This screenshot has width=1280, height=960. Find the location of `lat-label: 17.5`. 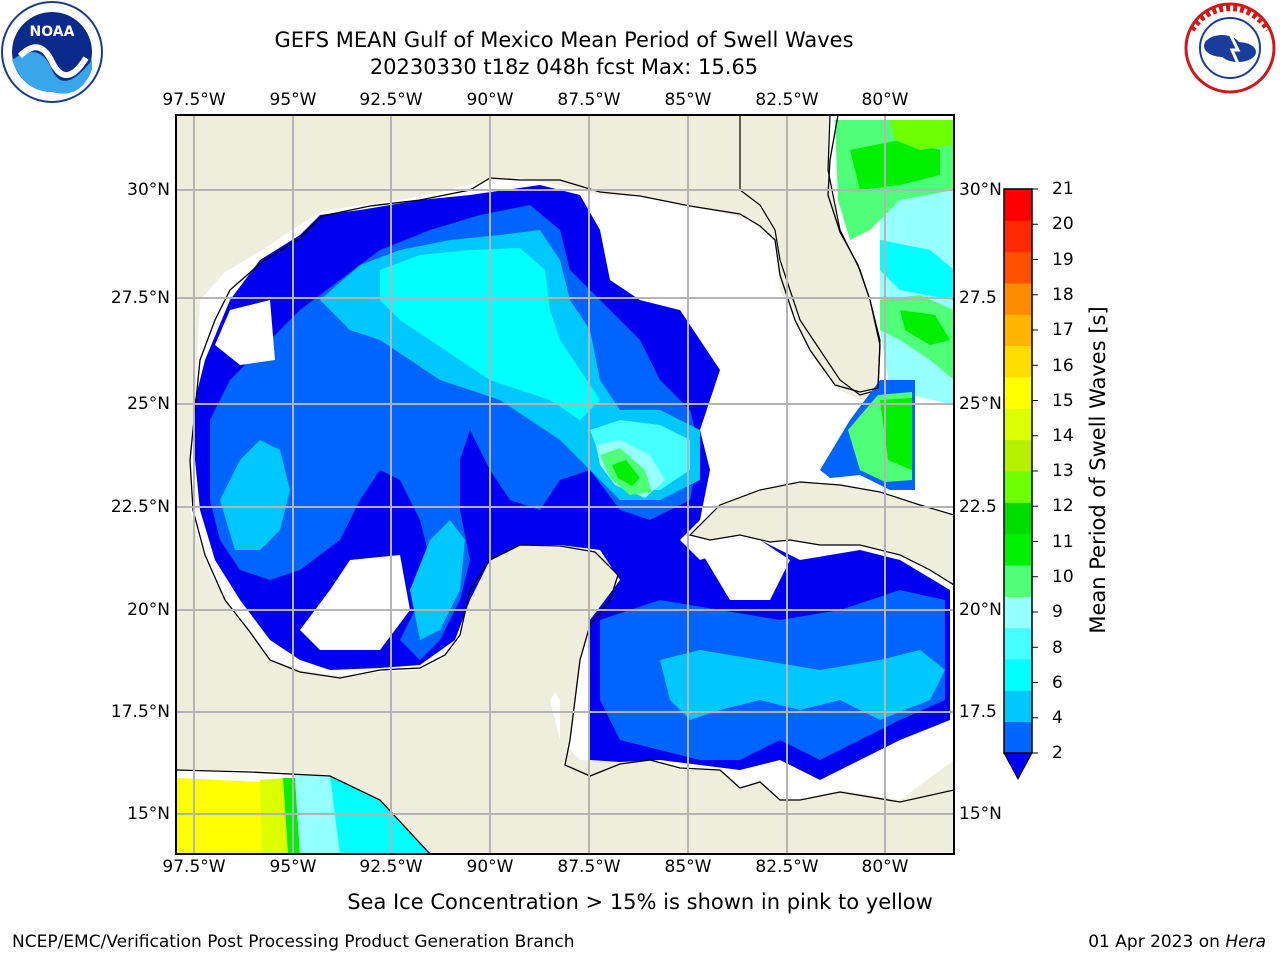

lat-label: 17.5 is located at coordinates (978, 712).